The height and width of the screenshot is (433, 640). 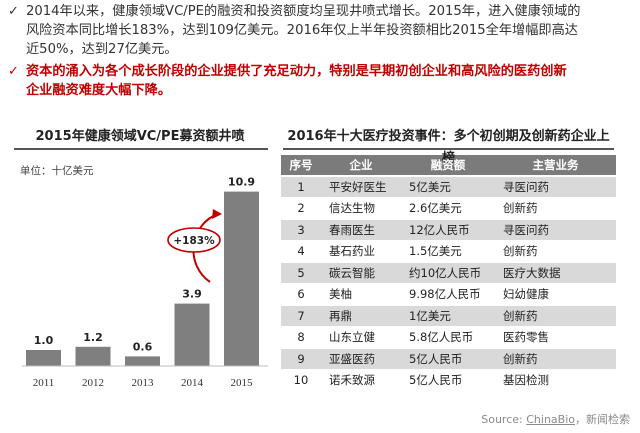 What do you see at coordinates (301, 359) in the screenshot?
I see `cell-no: 9` at bounding box center [301, 359].